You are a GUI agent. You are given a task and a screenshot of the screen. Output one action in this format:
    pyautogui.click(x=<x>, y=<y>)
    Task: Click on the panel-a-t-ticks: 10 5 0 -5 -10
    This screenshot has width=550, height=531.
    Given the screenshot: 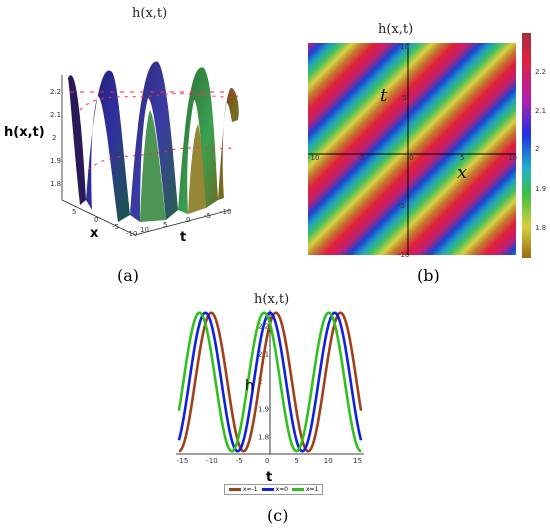 What is the action you would take?
    pyautogui.click(x=185, y=221)
    